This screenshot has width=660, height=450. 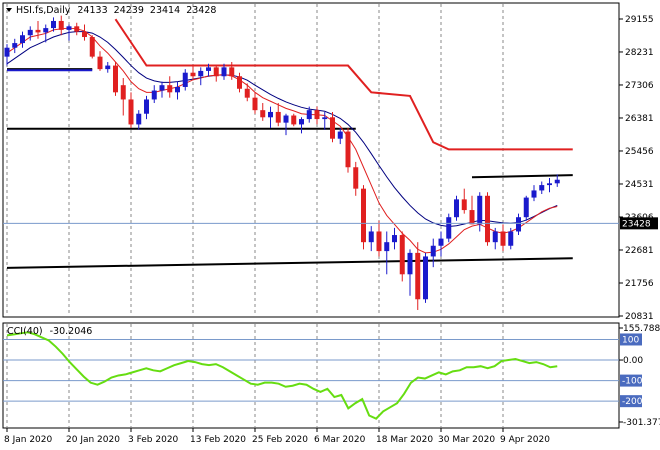 I want to click on cci-value: -30.2046, so click(x=71, y=331).